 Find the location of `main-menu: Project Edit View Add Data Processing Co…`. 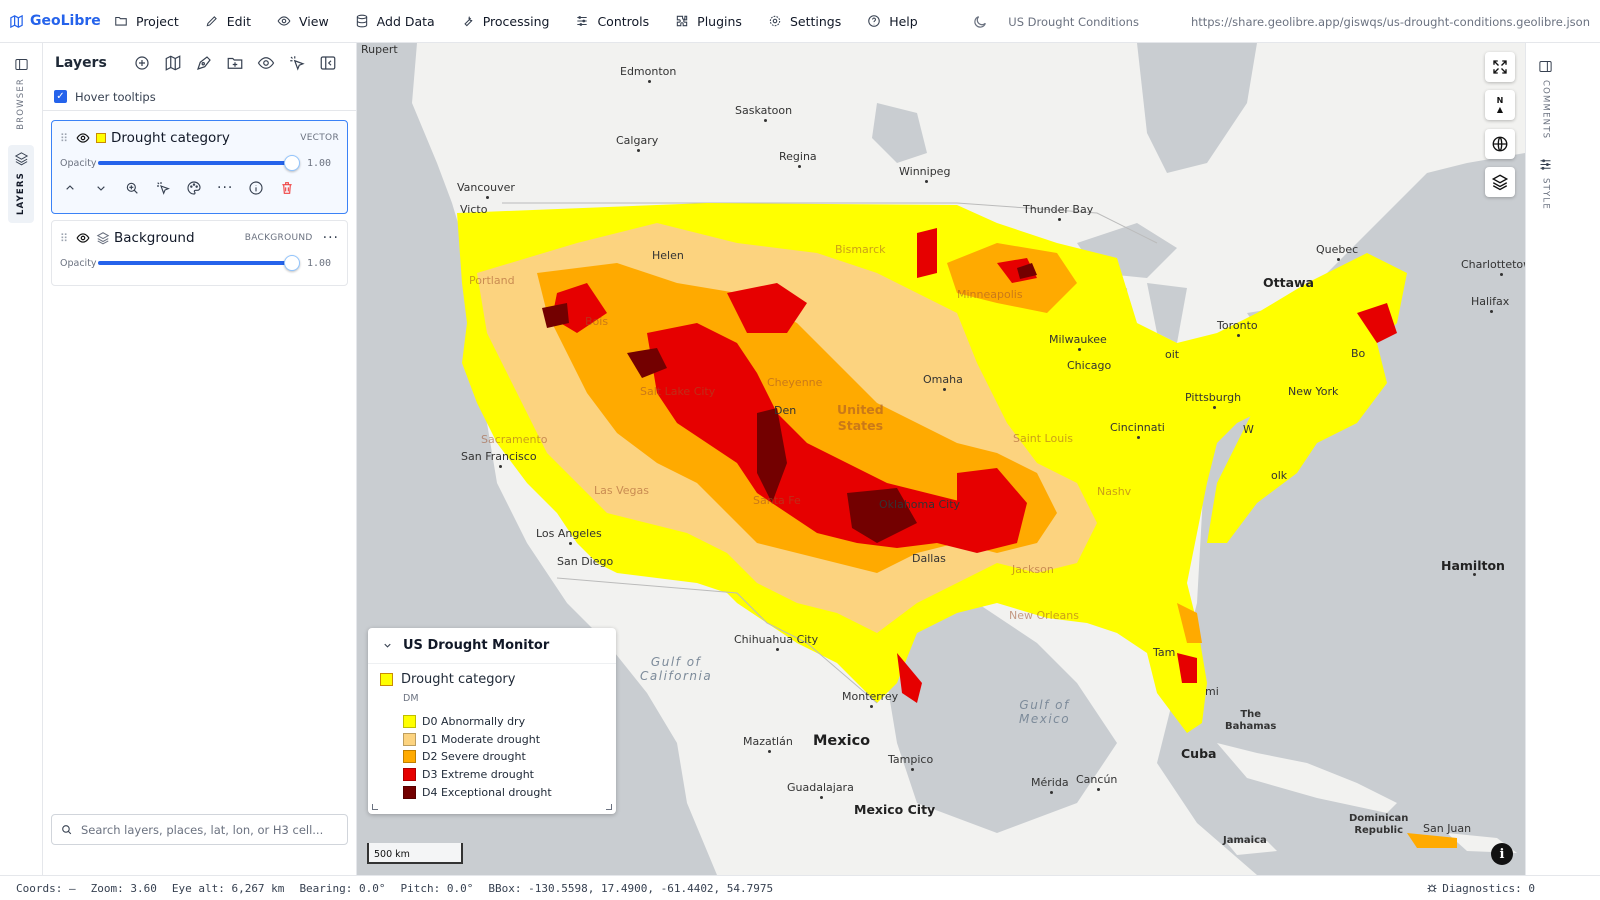

main-menu: Project Edit View Add Data Processing Co… is located at coordinates (516, 21).